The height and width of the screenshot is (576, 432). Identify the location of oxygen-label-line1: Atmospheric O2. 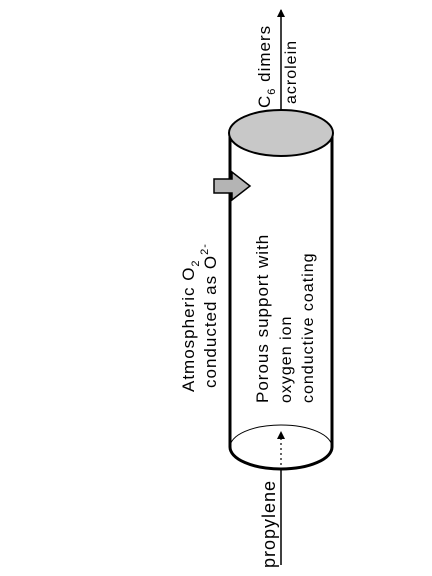
(190, 325).